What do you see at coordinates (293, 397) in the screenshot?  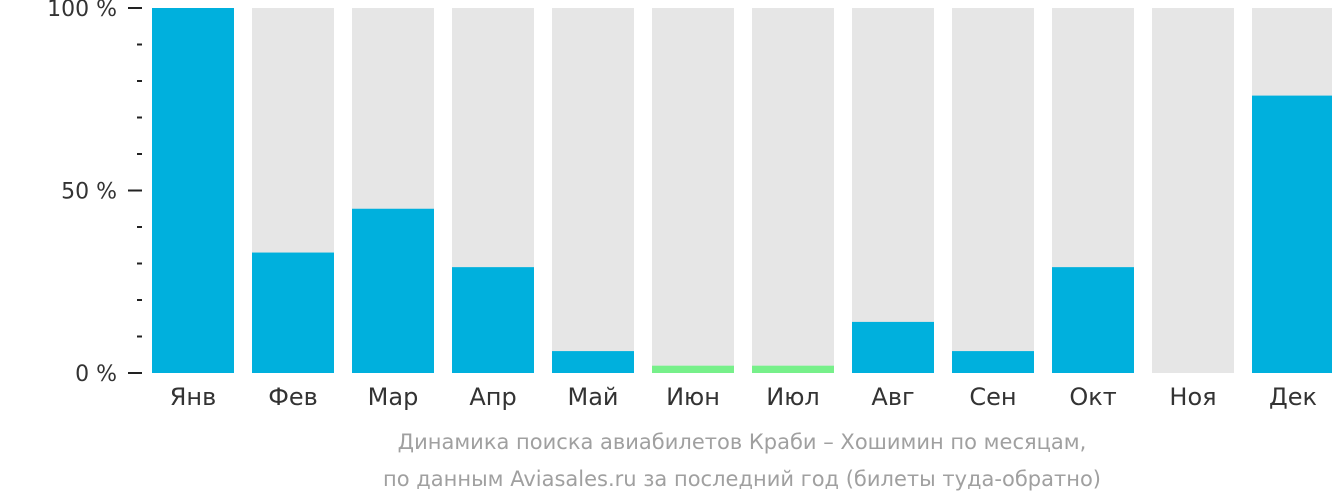 I see `x-tick-label: Фев` at bounding box center [293, 397].